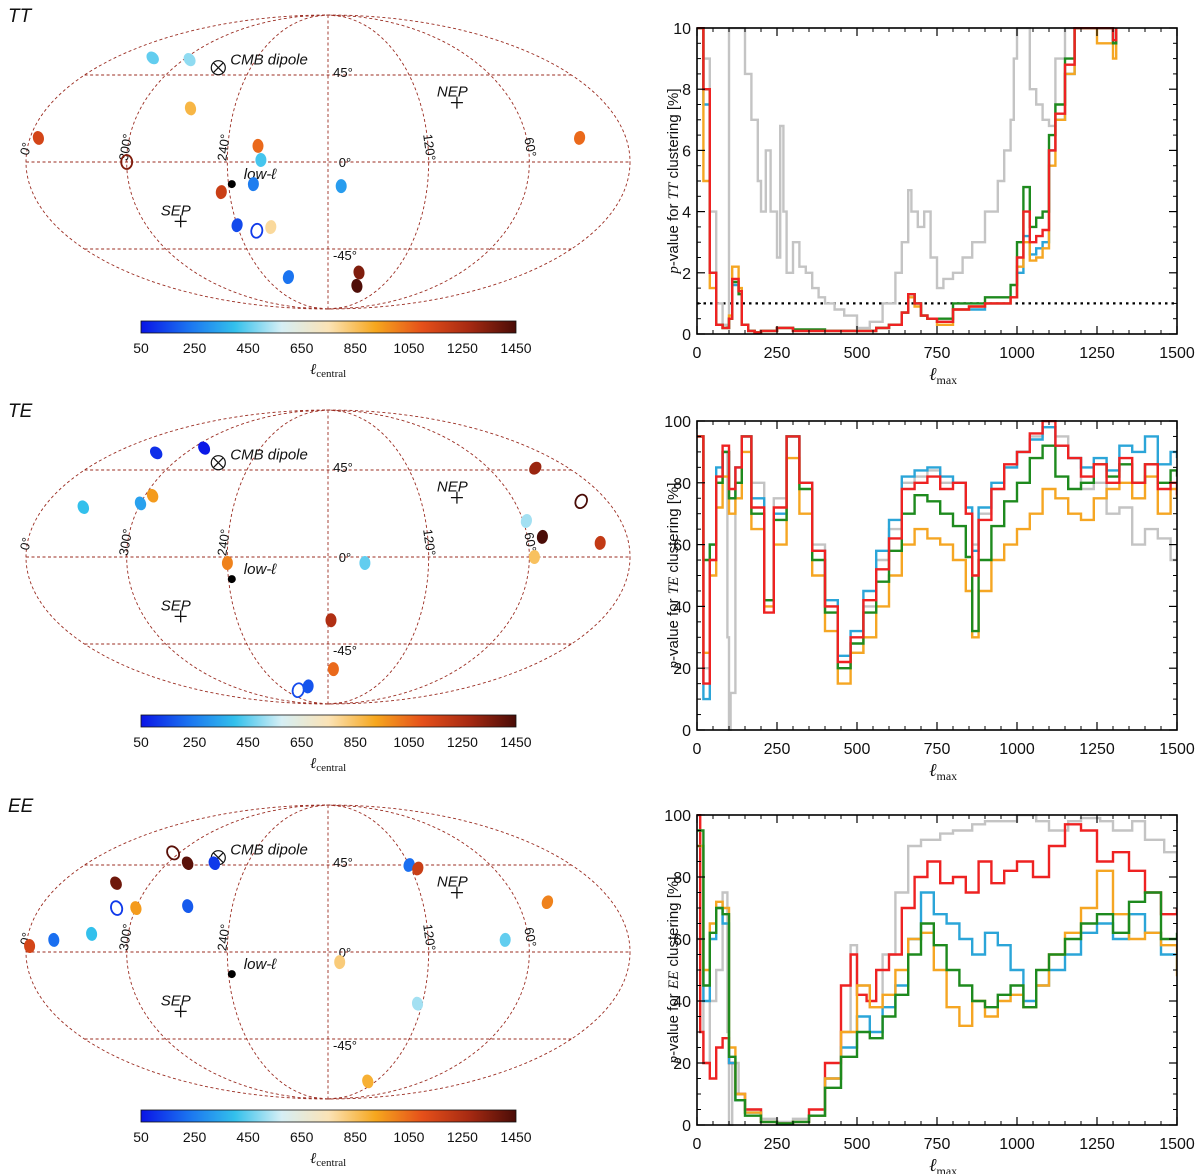  Describe the element at coordinates (673, 576) in the screenshot. I see `y-axis-label: p-value for TE clustering [%]` at that location.